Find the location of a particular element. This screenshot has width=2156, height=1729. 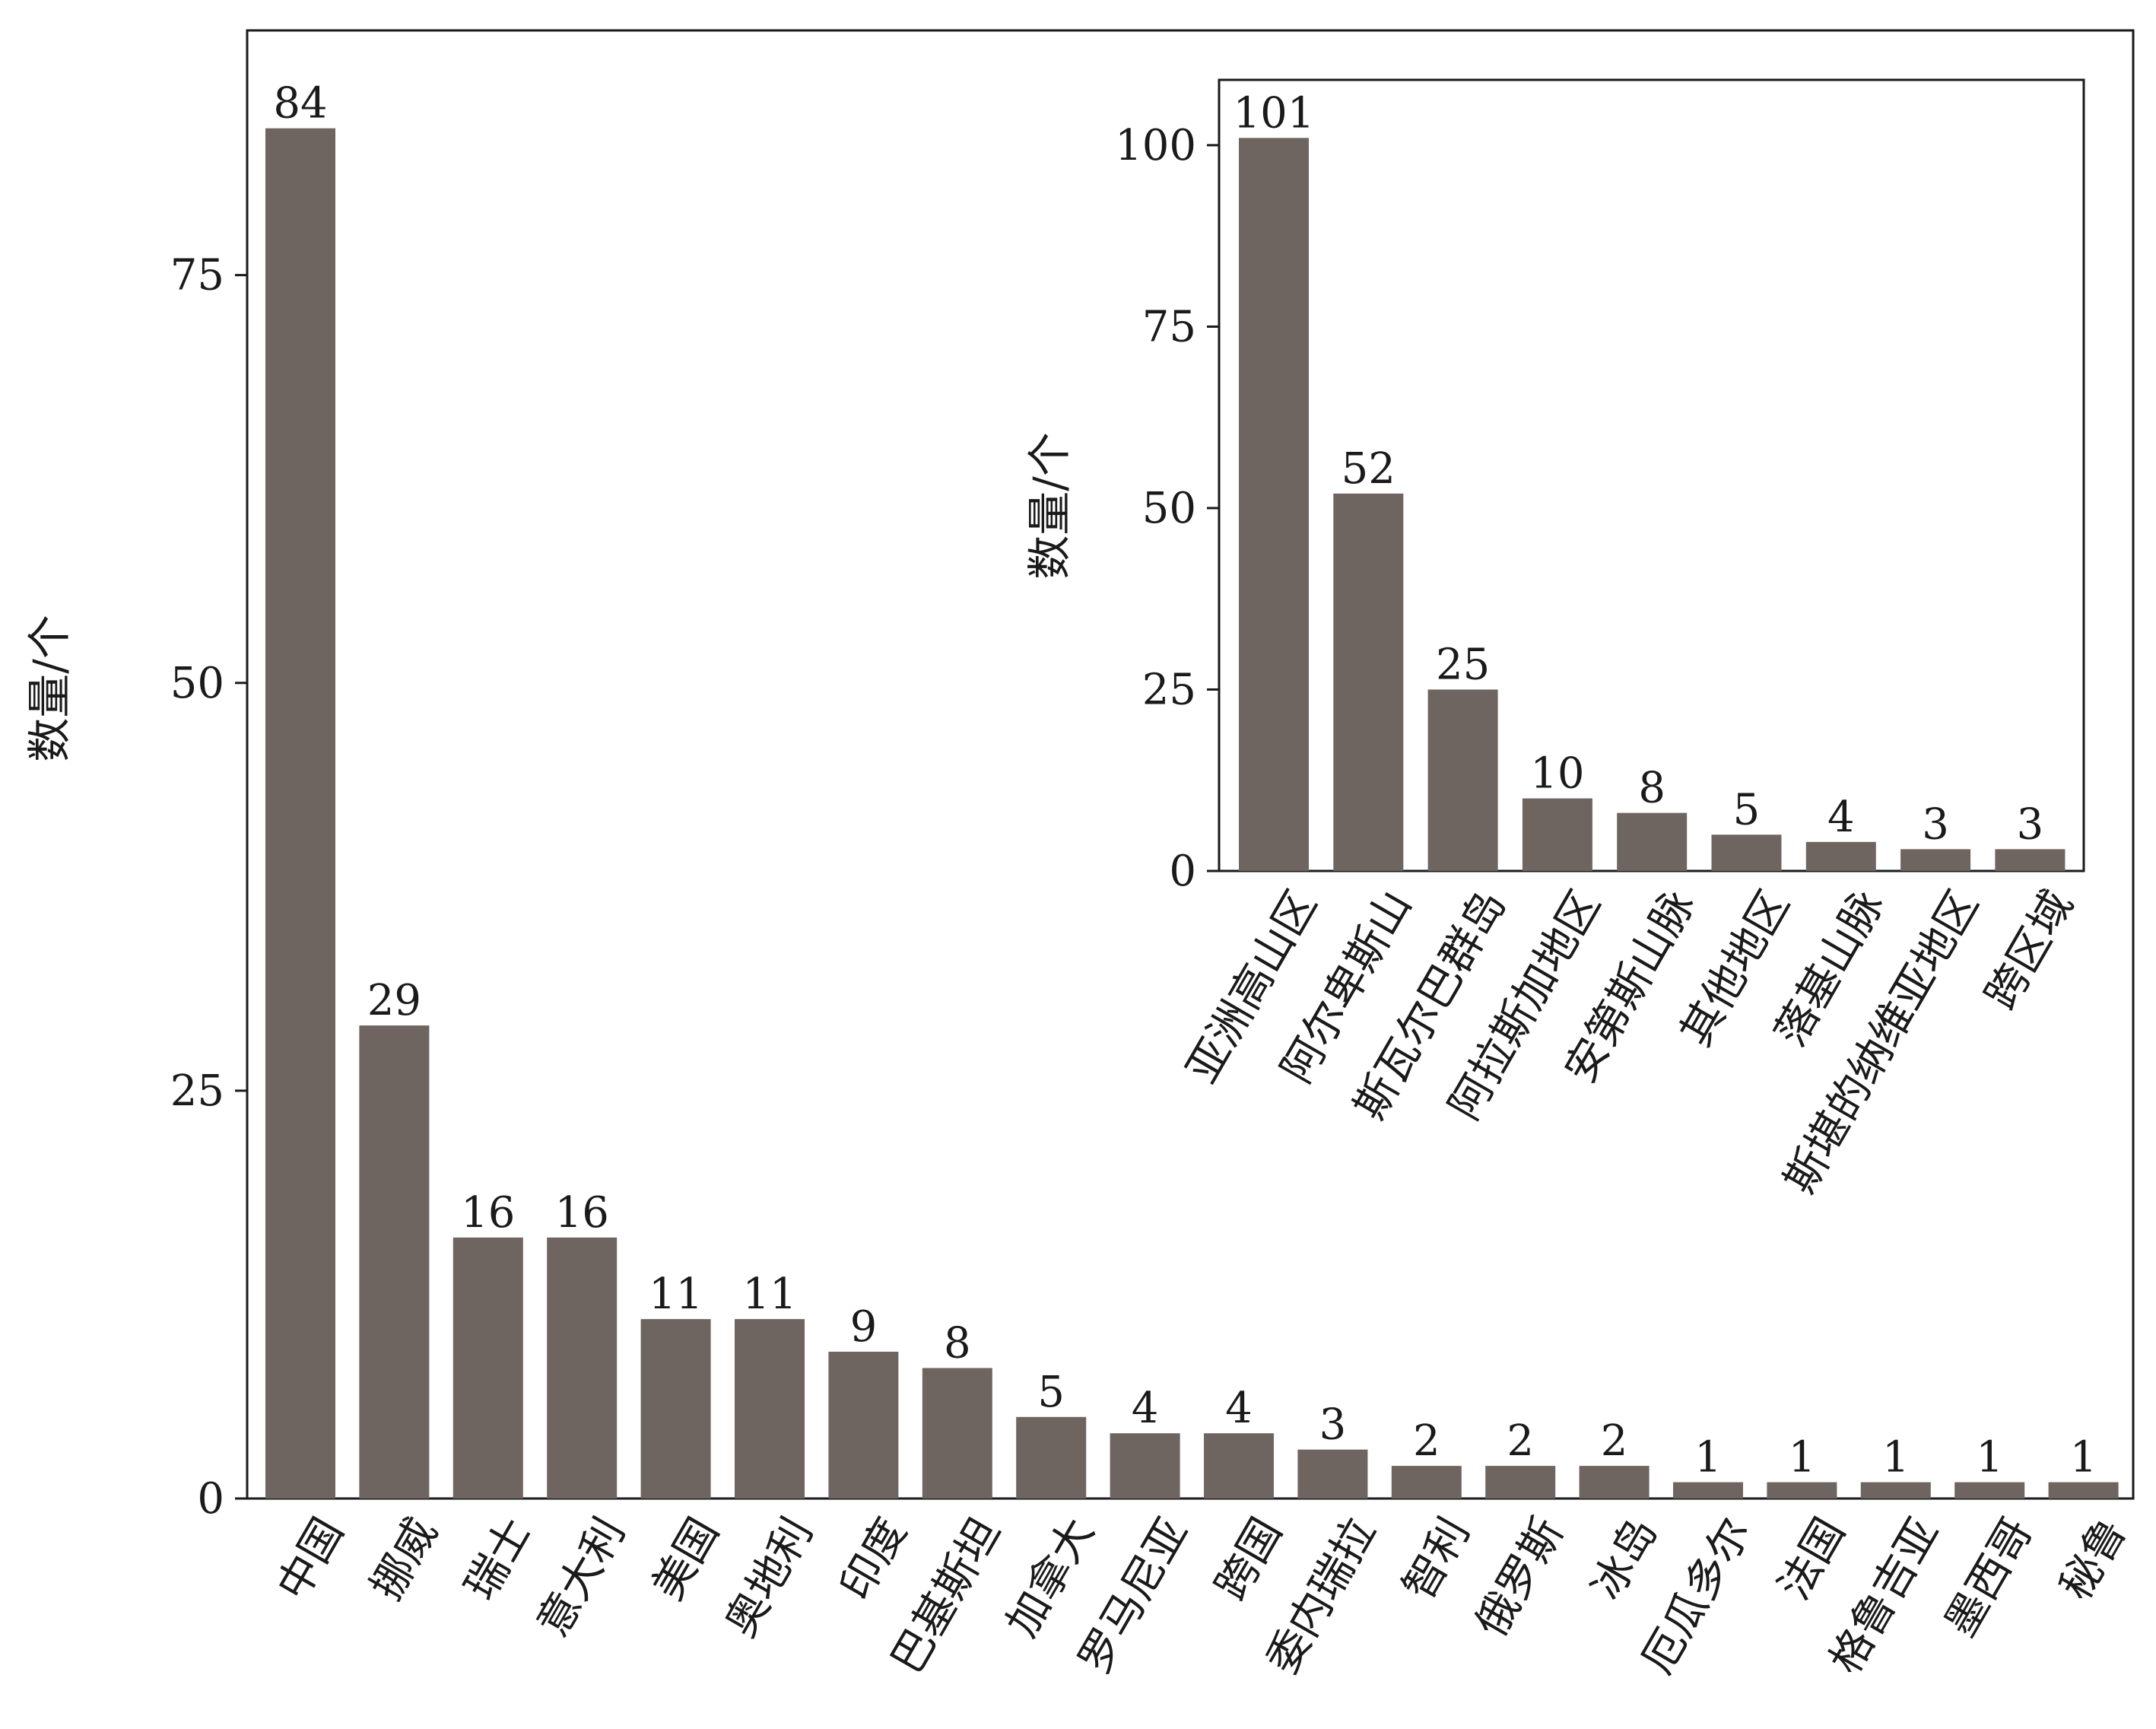

inset-bar-value-label: 101 is located at coordinates (1274, 113).